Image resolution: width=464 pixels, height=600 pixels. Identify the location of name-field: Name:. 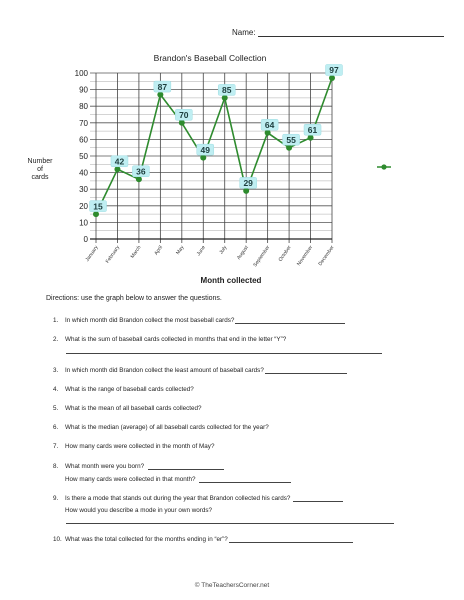
(338, 32).